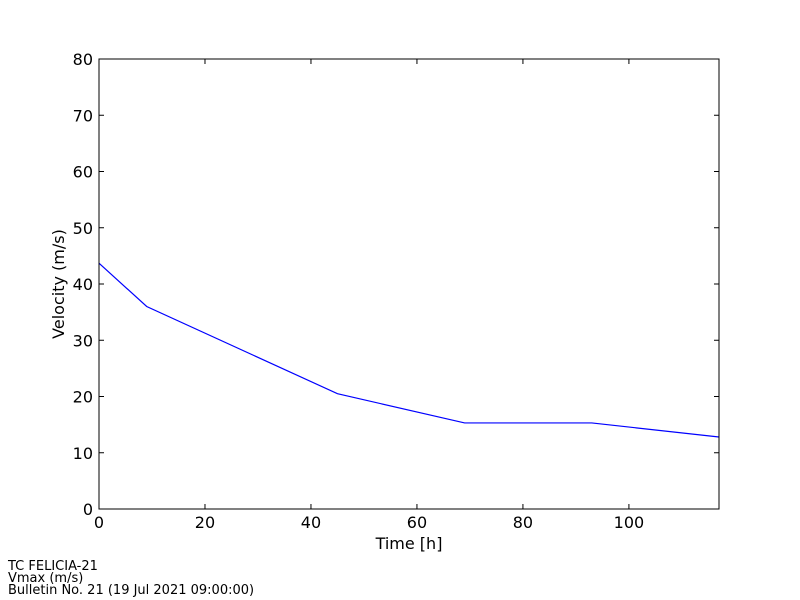 This screenshot has height=600, width=800. What do you see at coordinates (523, 522) in the screenshot?
I see `x-tick-label: 80` at bounding box center [523, 522].